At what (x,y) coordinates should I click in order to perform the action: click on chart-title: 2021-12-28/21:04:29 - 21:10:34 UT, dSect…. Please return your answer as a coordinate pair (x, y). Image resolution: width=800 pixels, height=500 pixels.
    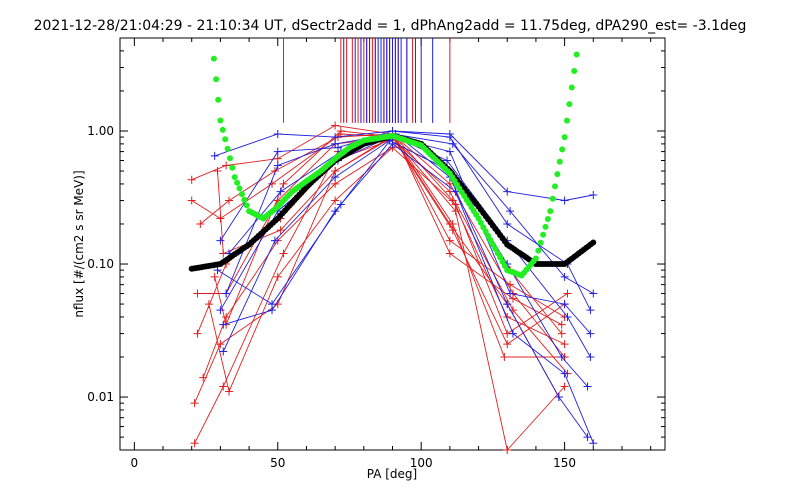
    Looking at the image, I should click on (390, 26).